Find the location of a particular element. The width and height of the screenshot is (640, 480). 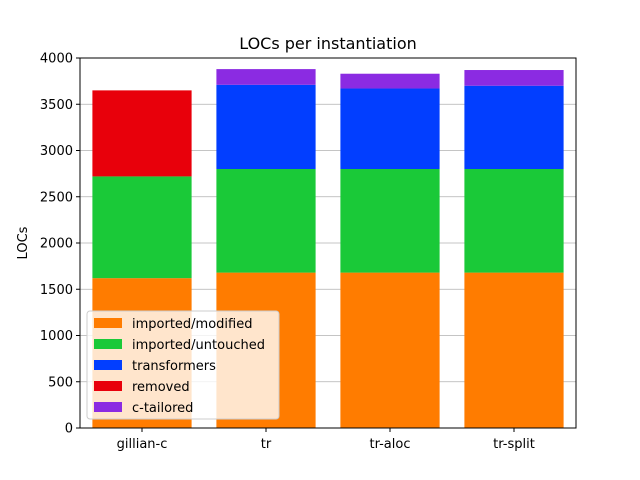

x-tick-label: tr-split is located at coordinates (514, 444).